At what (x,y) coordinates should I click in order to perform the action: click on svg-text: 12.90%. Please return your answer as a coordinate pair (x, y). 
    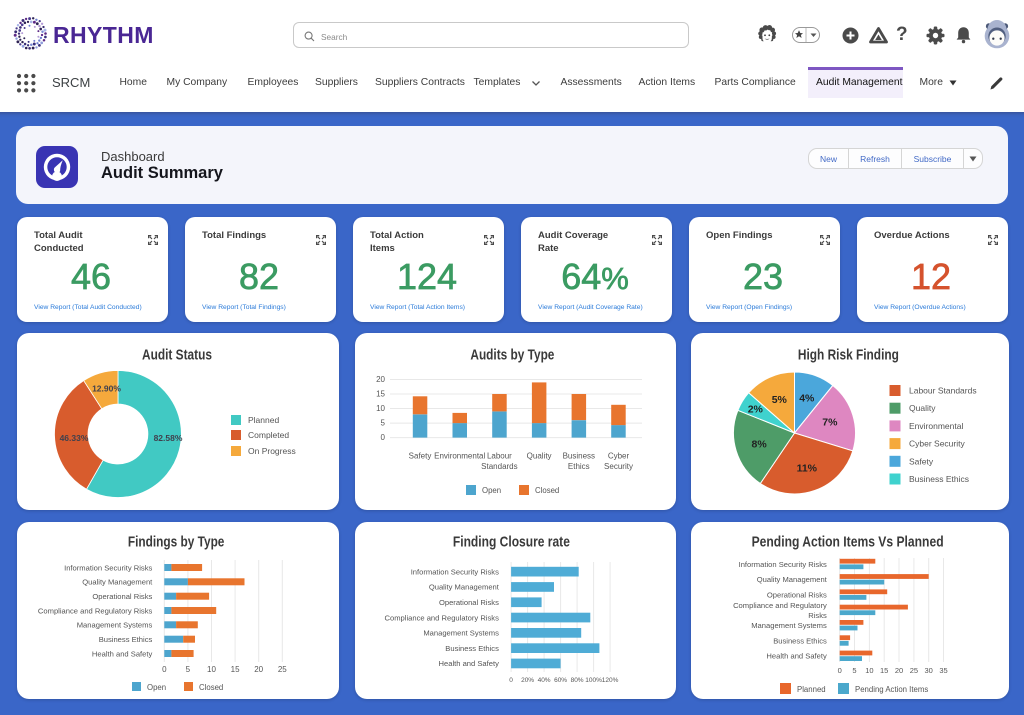
    Looking at the image, I should click on (106, 389).